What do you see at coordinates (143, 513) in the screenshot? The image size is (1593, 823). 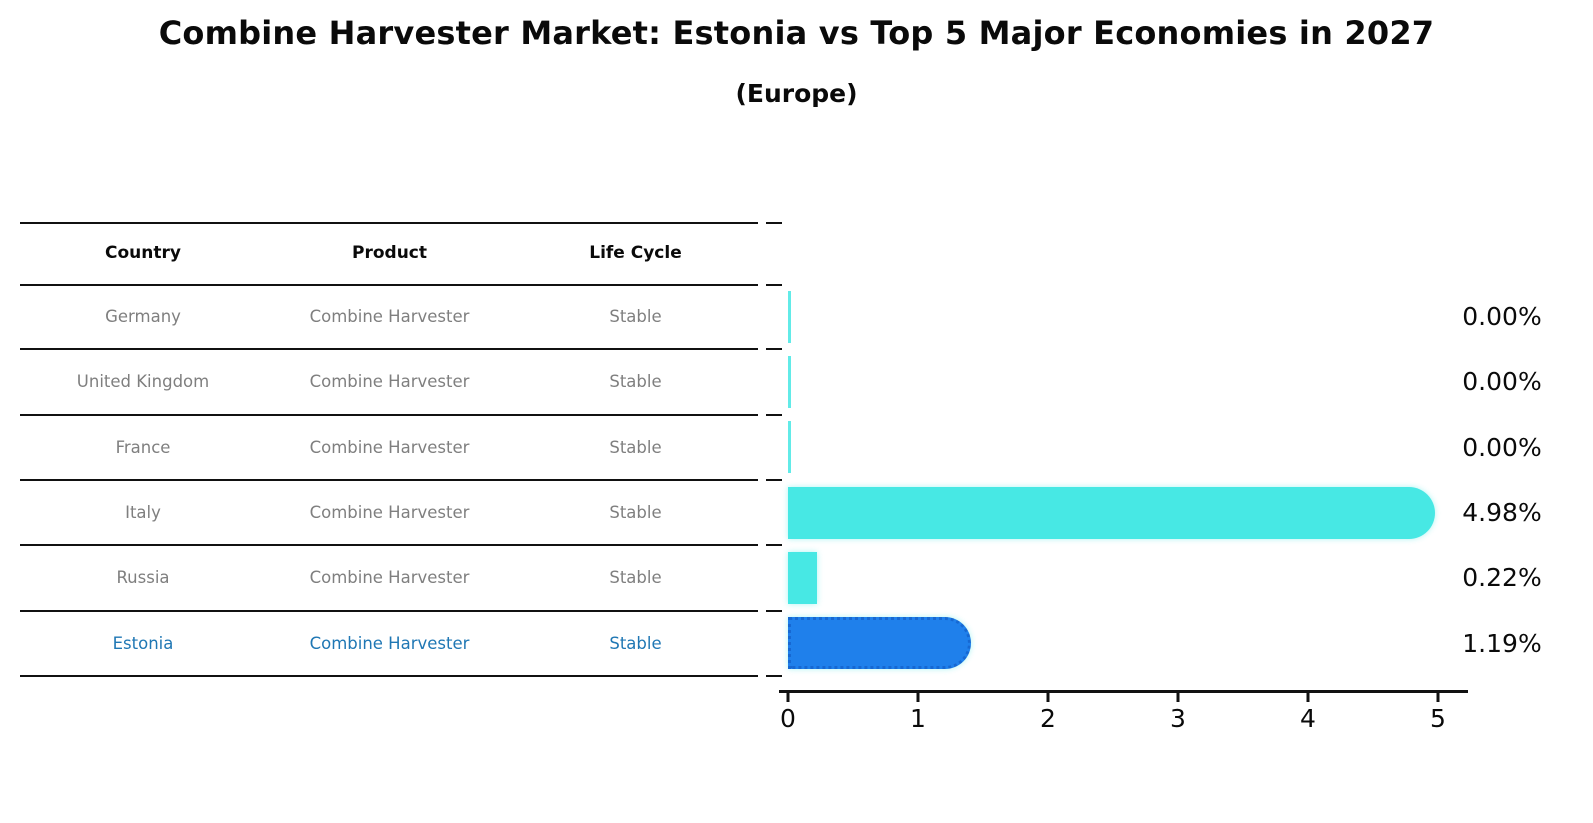 I see `country-cell: Italy` at bounding box center [143, 513].